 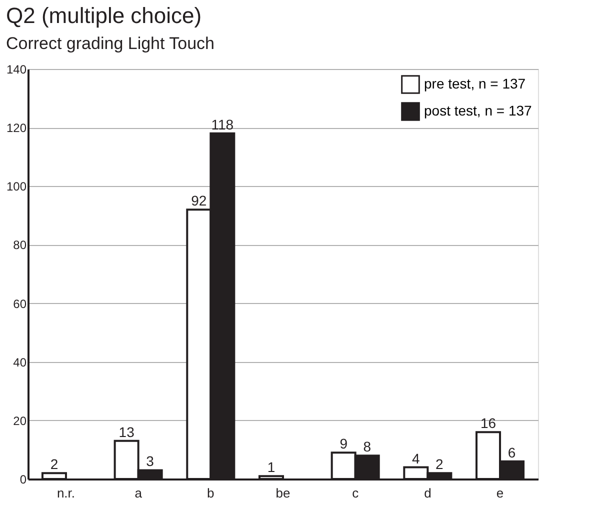 What do you see at coordinates (210, 493) in the screenshot?
I see `x-tick-label: b` at bounding box center [210, 493].